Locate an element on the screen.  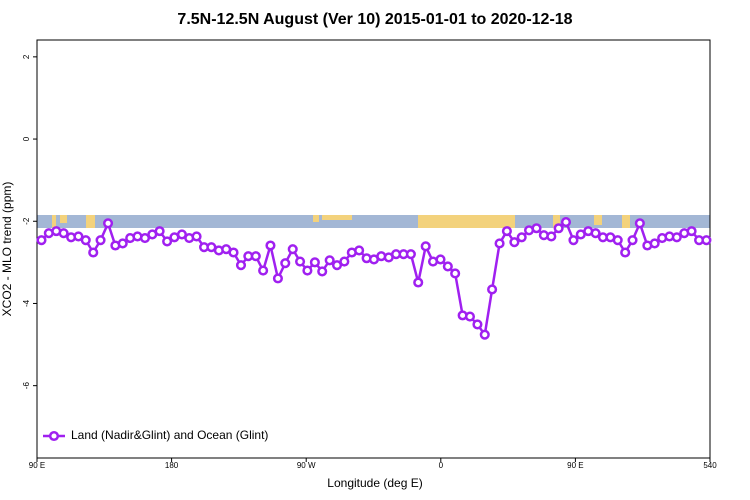
x-axis-label: Longitude (deg E) is located at coordinates (374, 483).